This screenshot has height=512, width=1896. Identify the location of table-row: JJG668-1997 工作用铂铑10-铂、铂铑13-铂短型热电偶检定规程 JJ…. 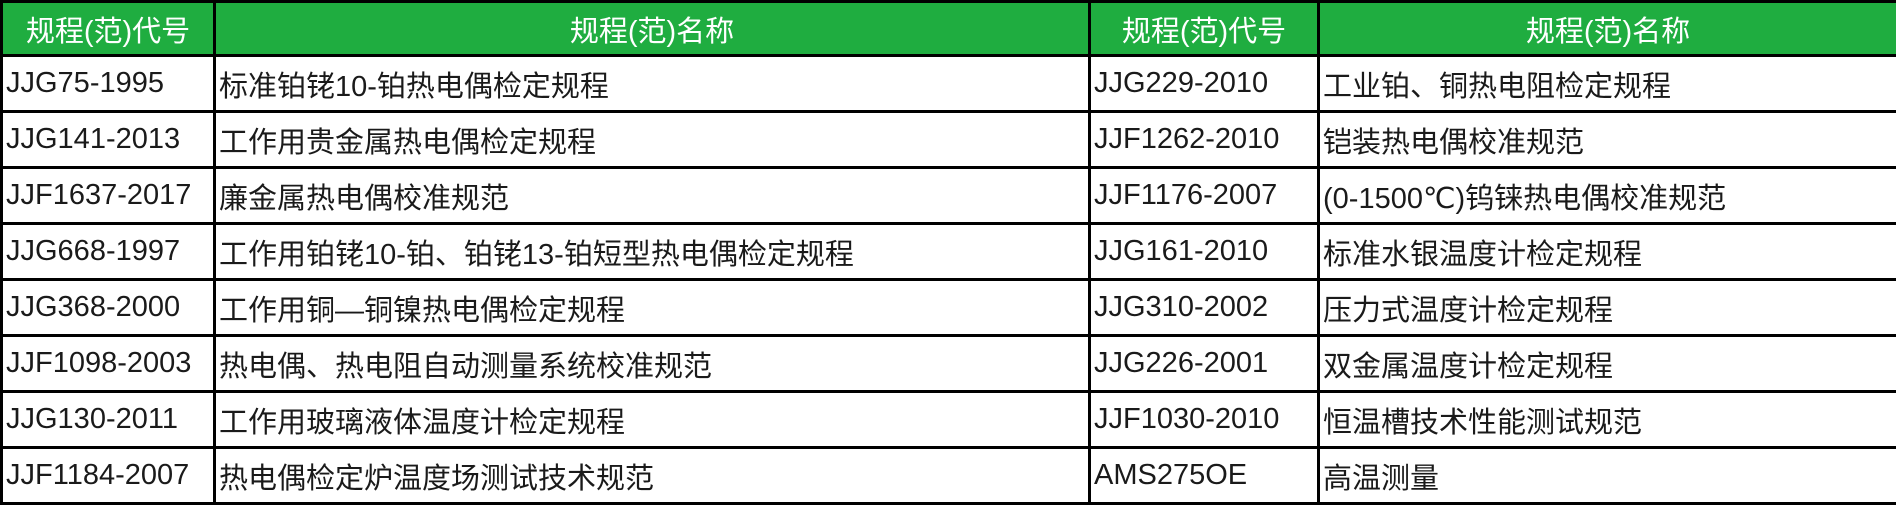
(948, 251).